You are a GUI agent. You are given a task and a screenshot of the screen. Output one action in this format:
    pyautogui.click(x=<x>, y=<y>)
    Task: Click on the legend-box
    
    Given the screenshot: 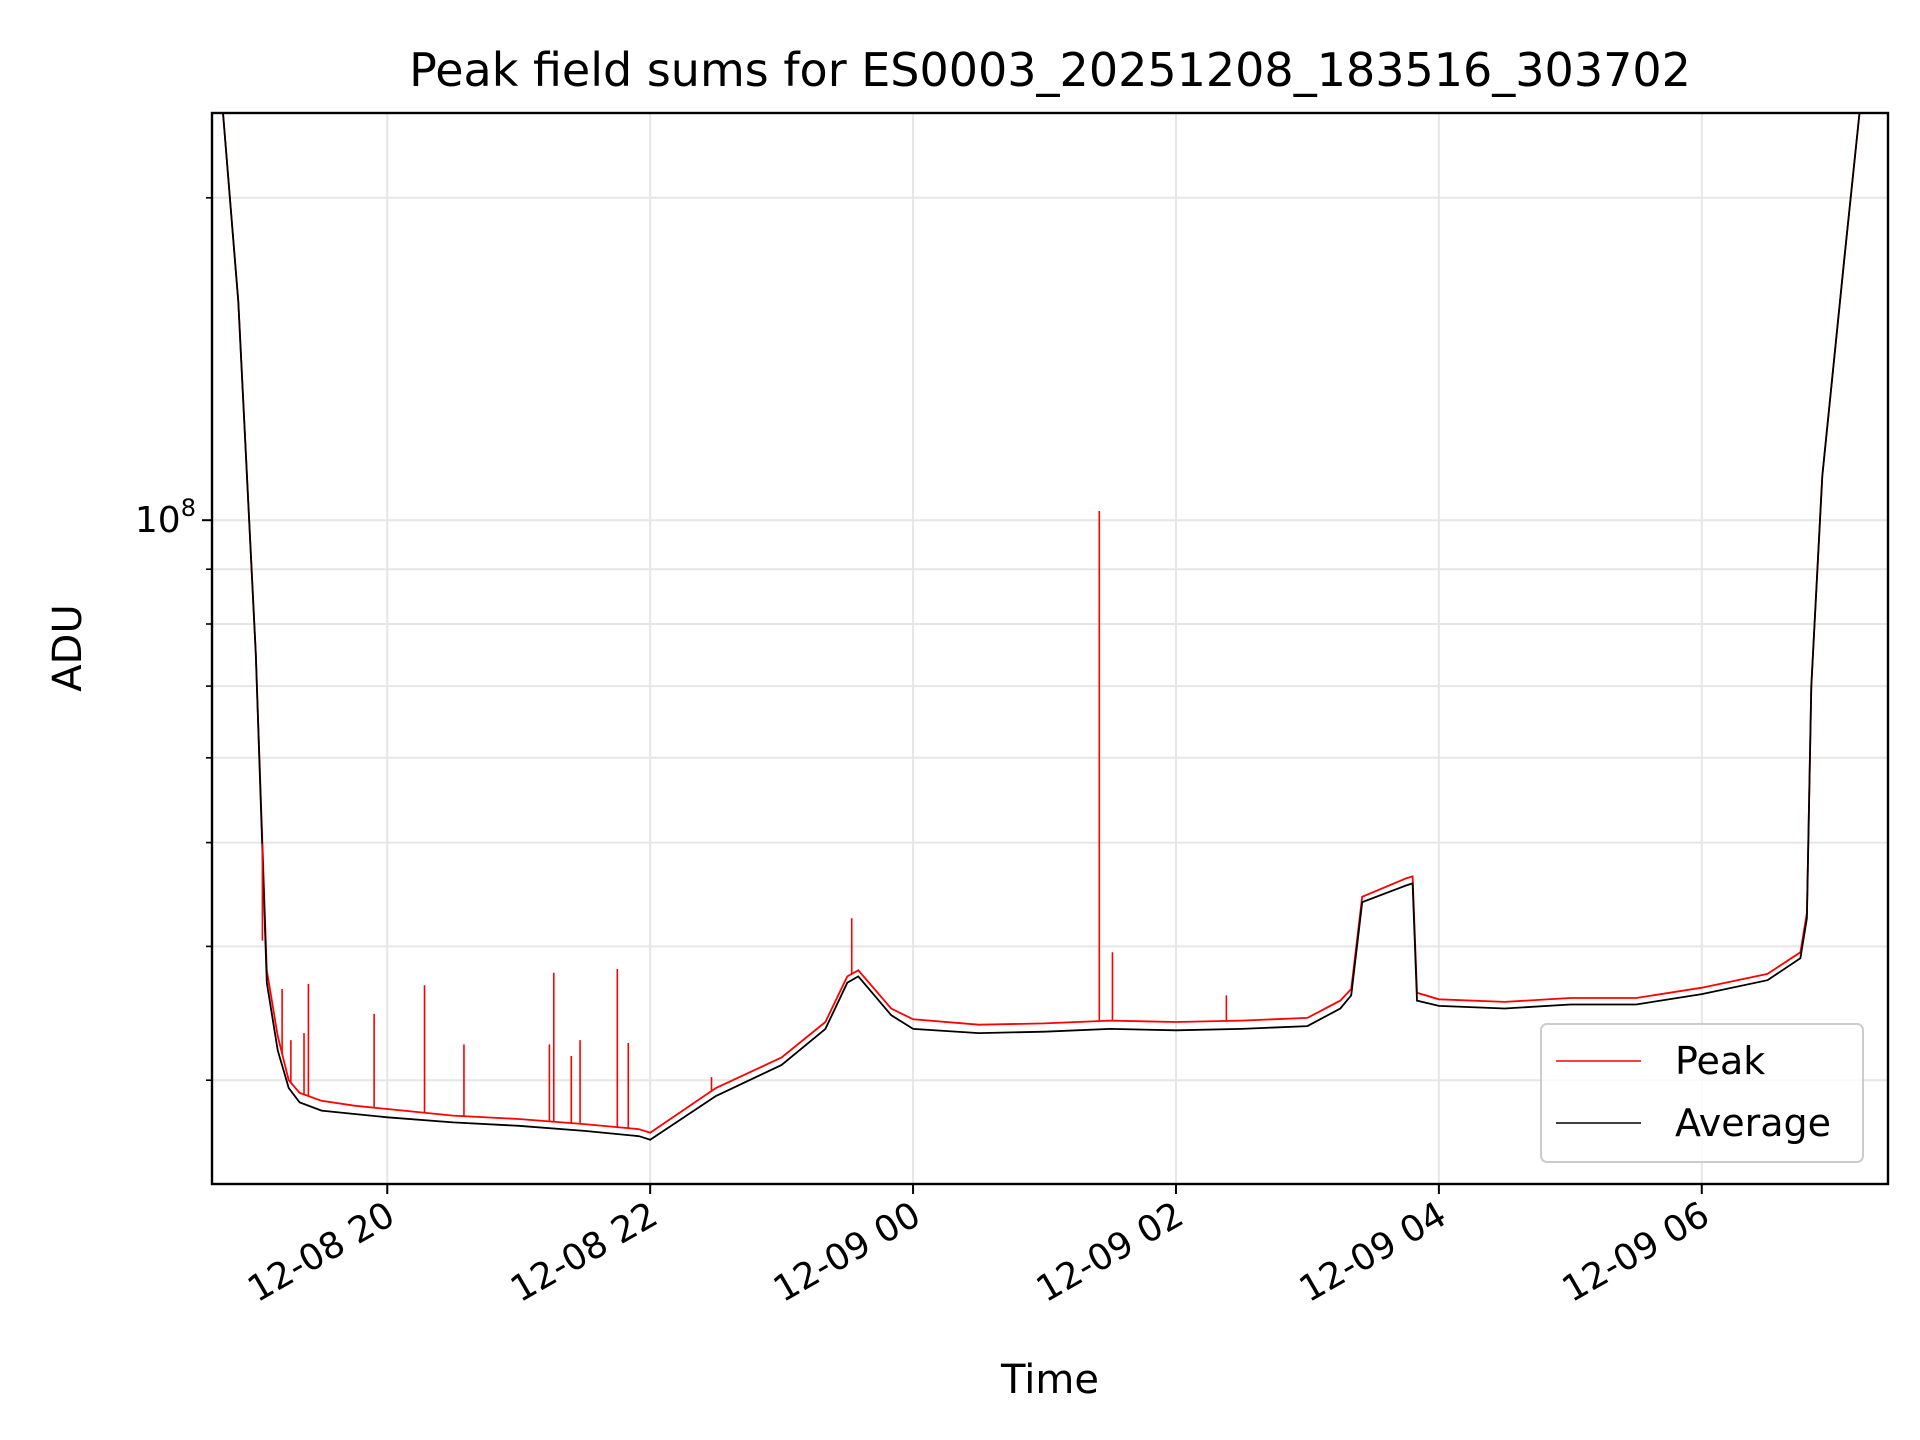 What is the action you would take?
    pyautogui.click(x=1702, y=1093)
    